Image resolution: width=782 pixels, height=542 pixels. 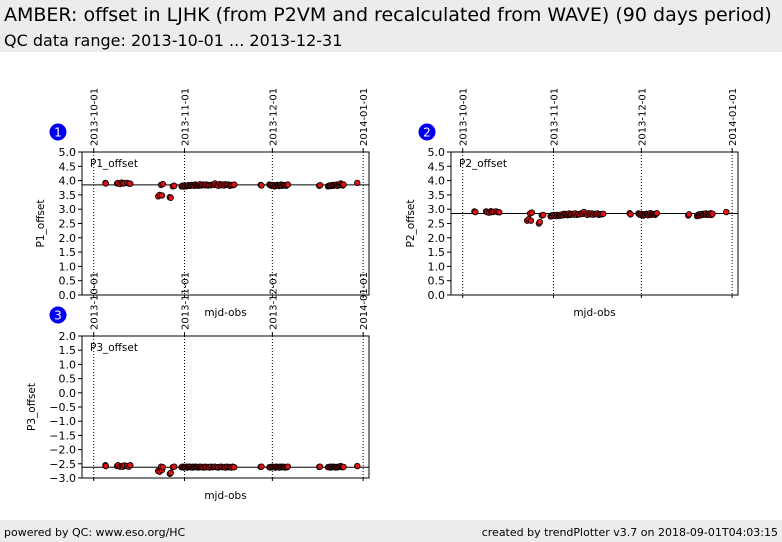 I want to click on plot-number-label: 2, so click(x=427, y=133).